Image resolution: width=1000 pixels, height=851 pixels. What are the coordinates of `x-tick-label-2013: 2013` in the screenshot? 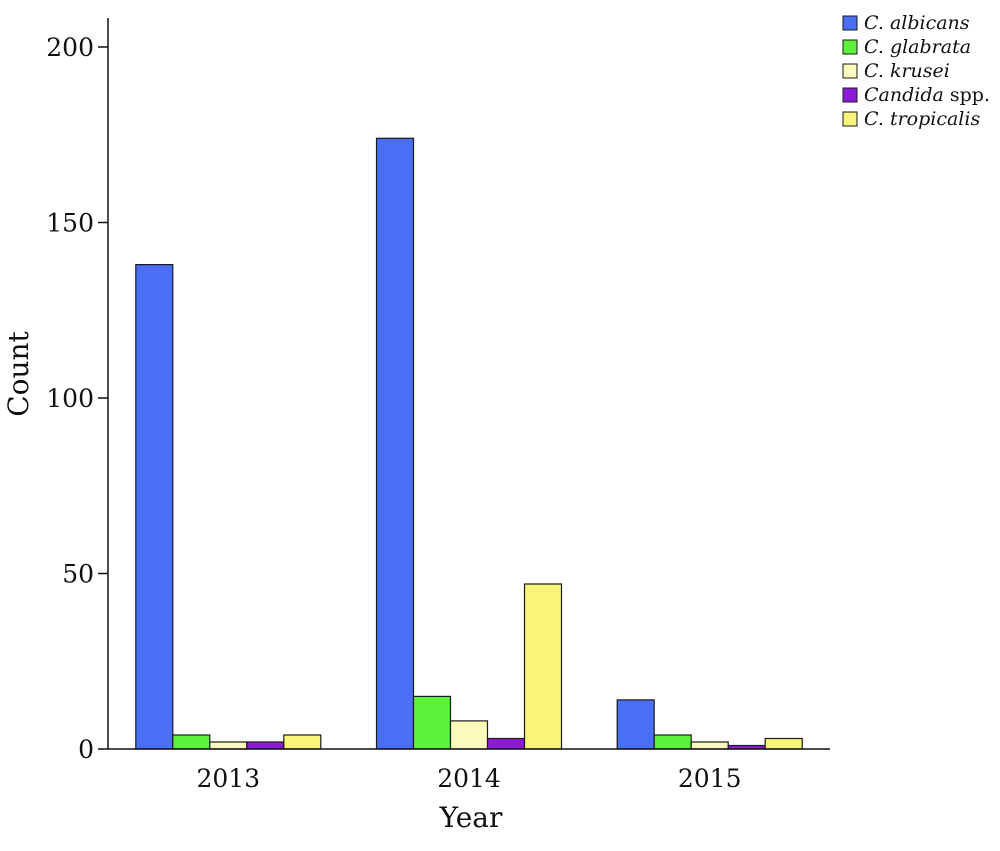 It's located at (228, 778).